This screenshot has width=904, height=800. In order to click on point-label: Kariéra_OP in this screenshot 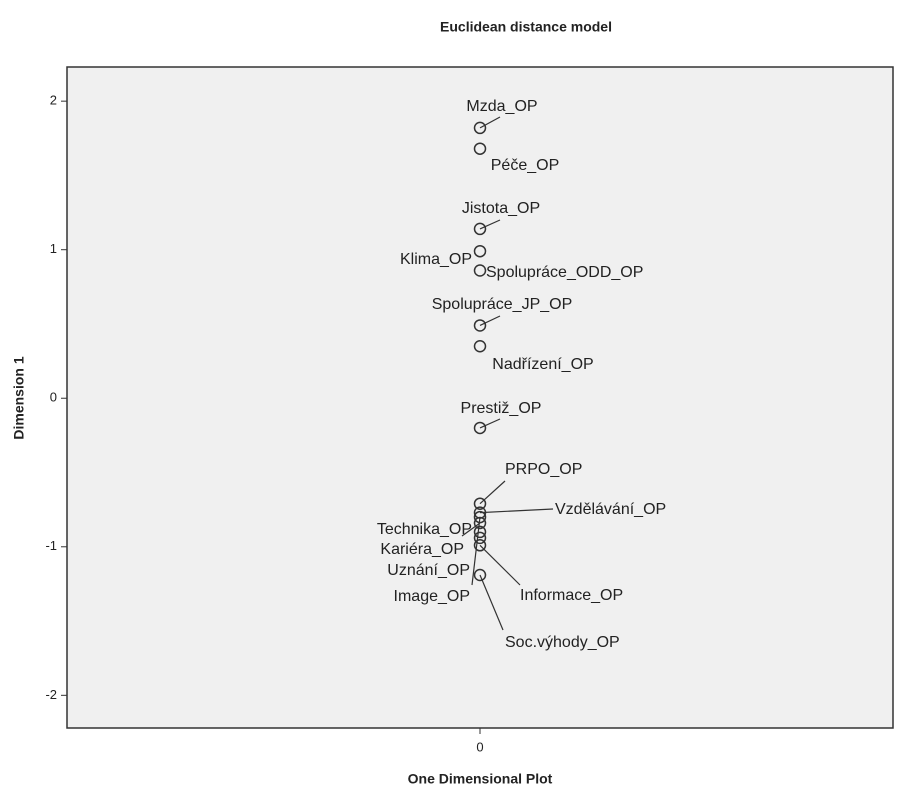, I will do `click(422, 549)`.